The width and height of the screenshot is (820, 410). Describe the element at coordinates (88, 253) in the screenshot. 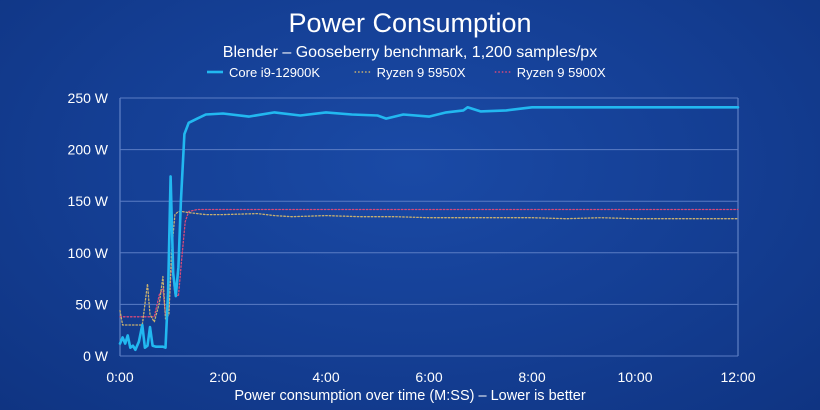

I see `y-tick-label: 100 W` at that location.